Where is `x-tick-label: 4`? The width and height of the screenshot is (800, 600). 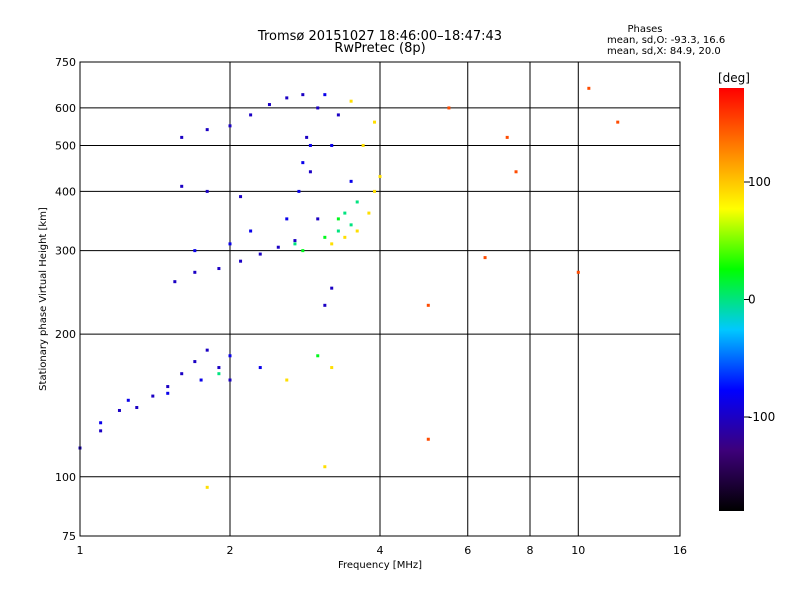 x-tick-label: 4 is located at coordinates (380, 550).